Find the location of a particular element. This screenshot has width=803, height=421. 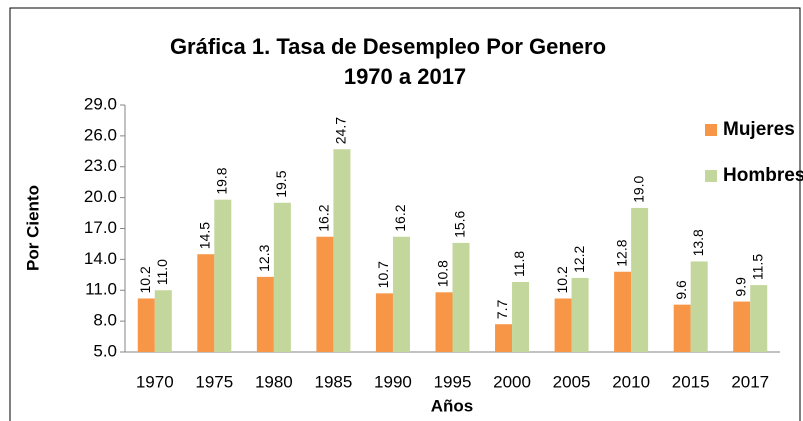

x-tick-label: 2015 is located at coordinates (691, 381).